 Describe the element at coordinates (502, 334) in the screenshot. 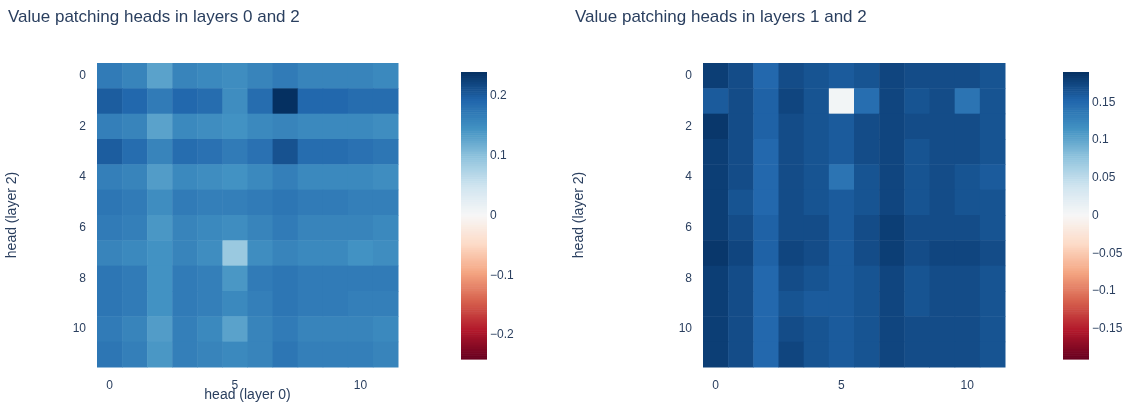

I see `color-bar-label: −0.2` at that location.